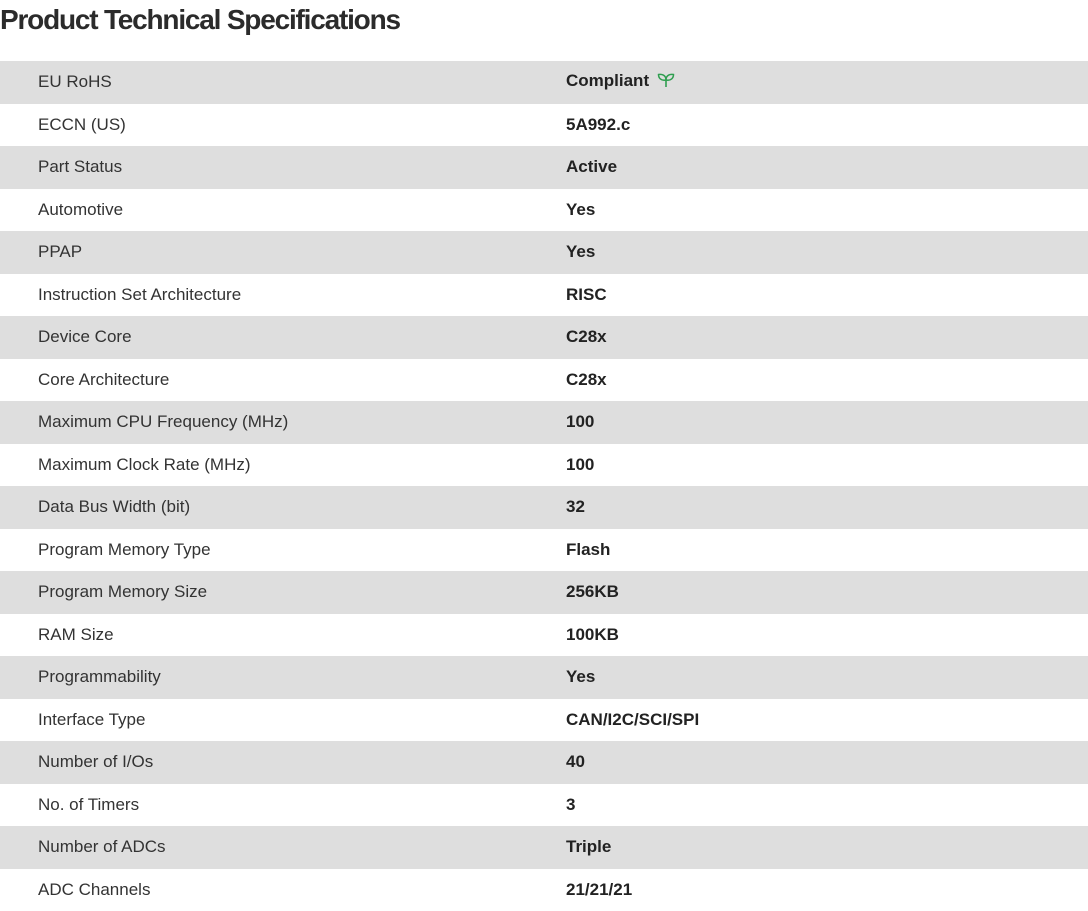 The width and height of the screenshot is (1088, 911). I want to click on spec-label: Data Bus Width (bit), so click(283, 507).